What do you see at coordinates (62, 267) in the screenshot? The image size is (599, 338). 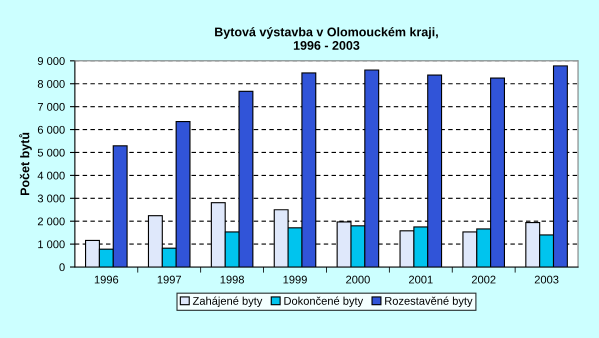 I see `y-tick-label: 0` at bounding box center [62, 267].